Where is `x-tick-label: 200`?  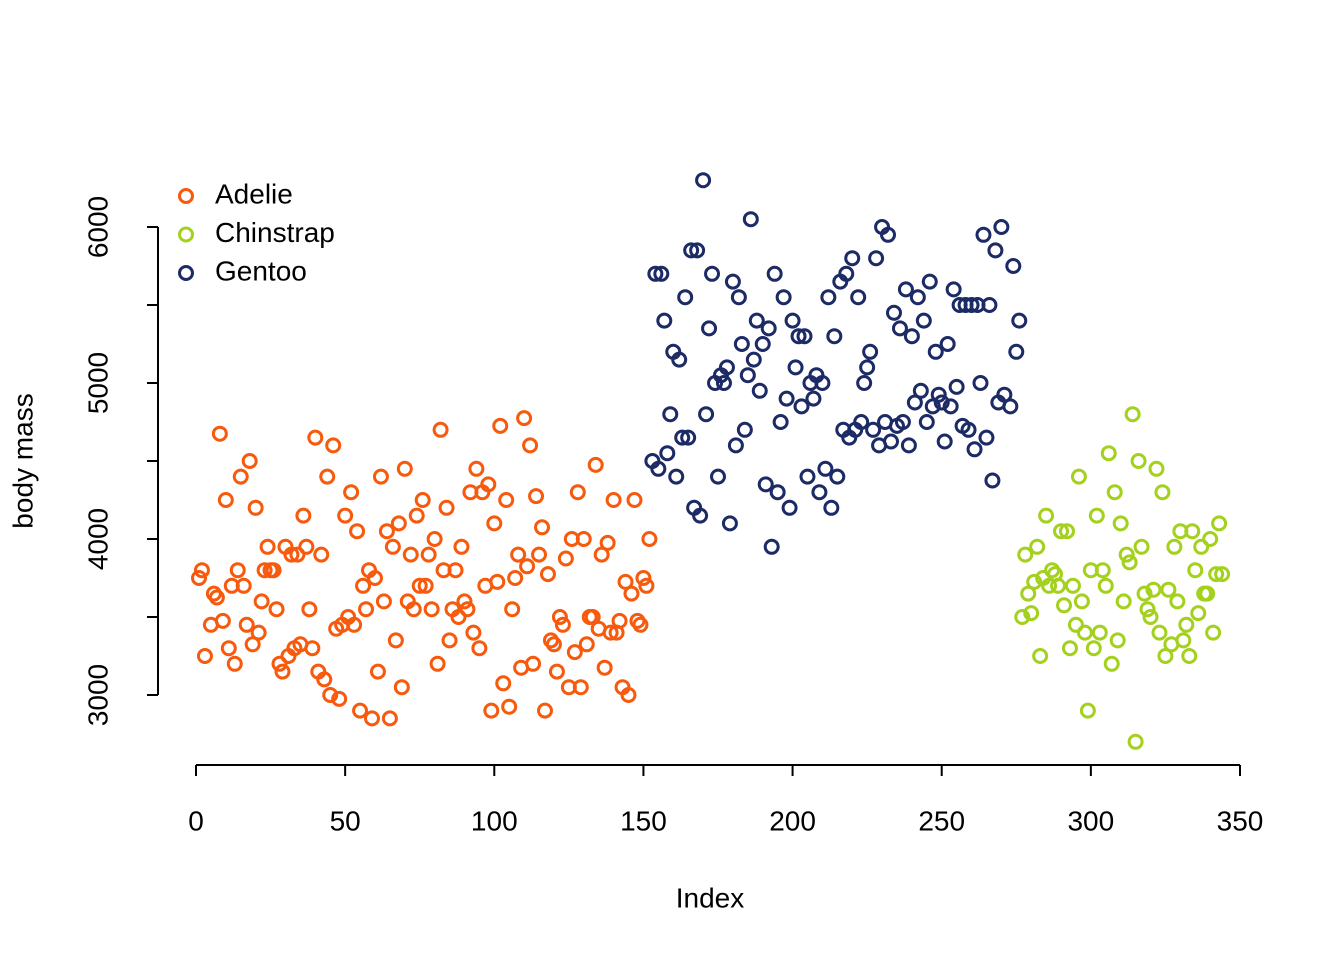 x-tick-label: 200 is located at coordinates (792, 820).